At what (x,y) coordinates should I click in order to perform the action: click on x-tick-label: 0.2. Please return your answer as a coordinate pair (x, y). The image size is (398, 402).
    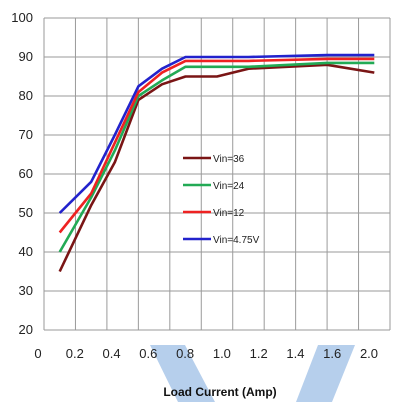
    Looking at the image, I should click on (75, 353).